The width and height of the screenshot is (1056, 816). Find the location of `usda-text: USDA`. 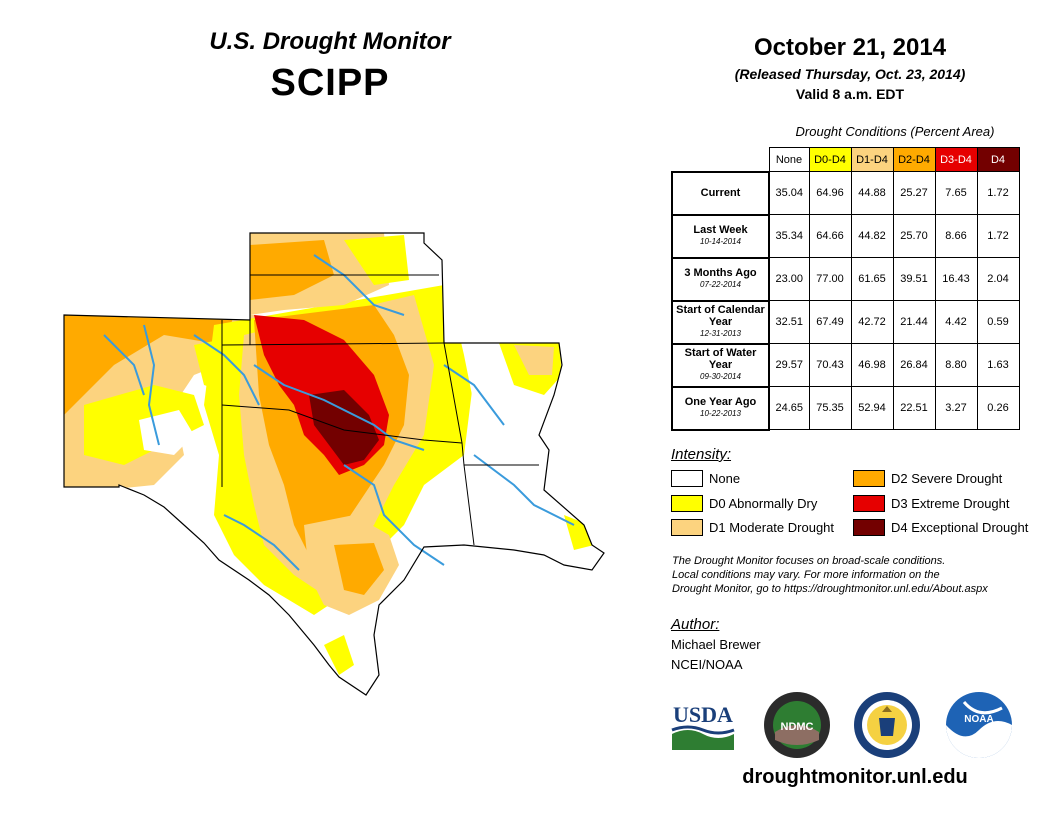

usda-text: USDA is located at coordinates (703, 714).